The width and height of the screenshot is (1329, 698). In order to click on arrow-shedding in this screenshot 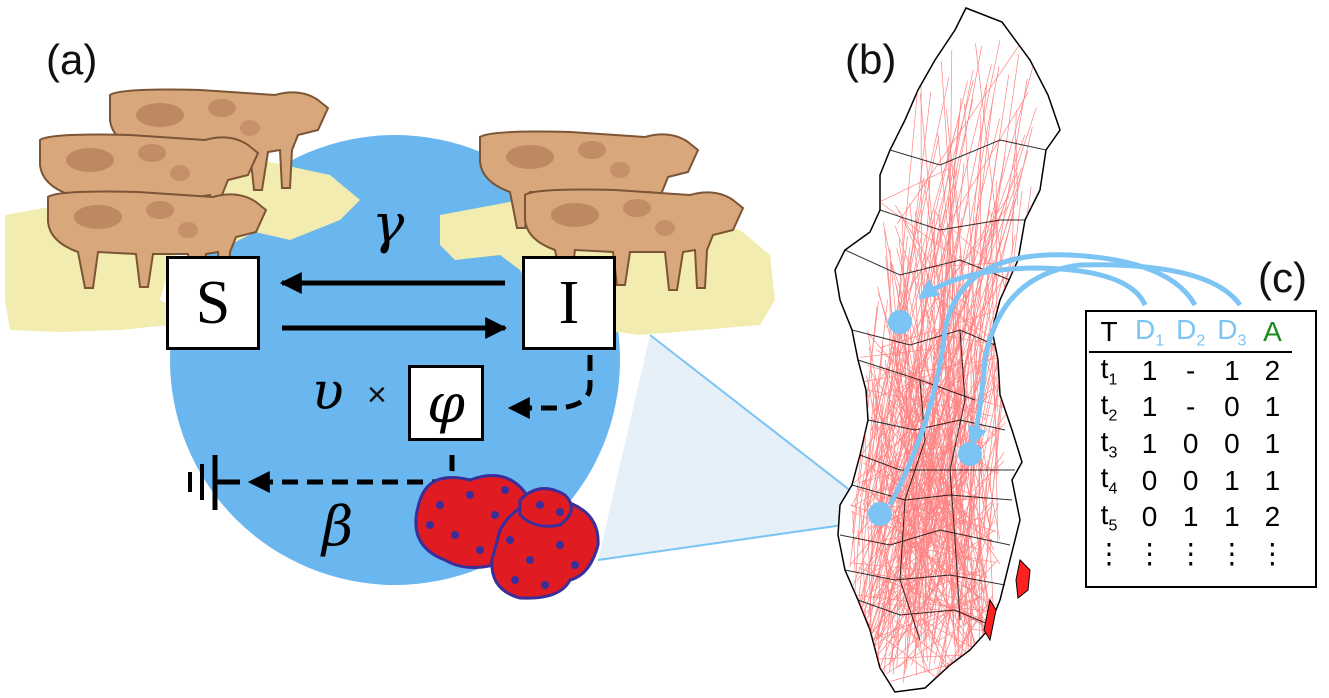, I will do `click(550, 387)`.